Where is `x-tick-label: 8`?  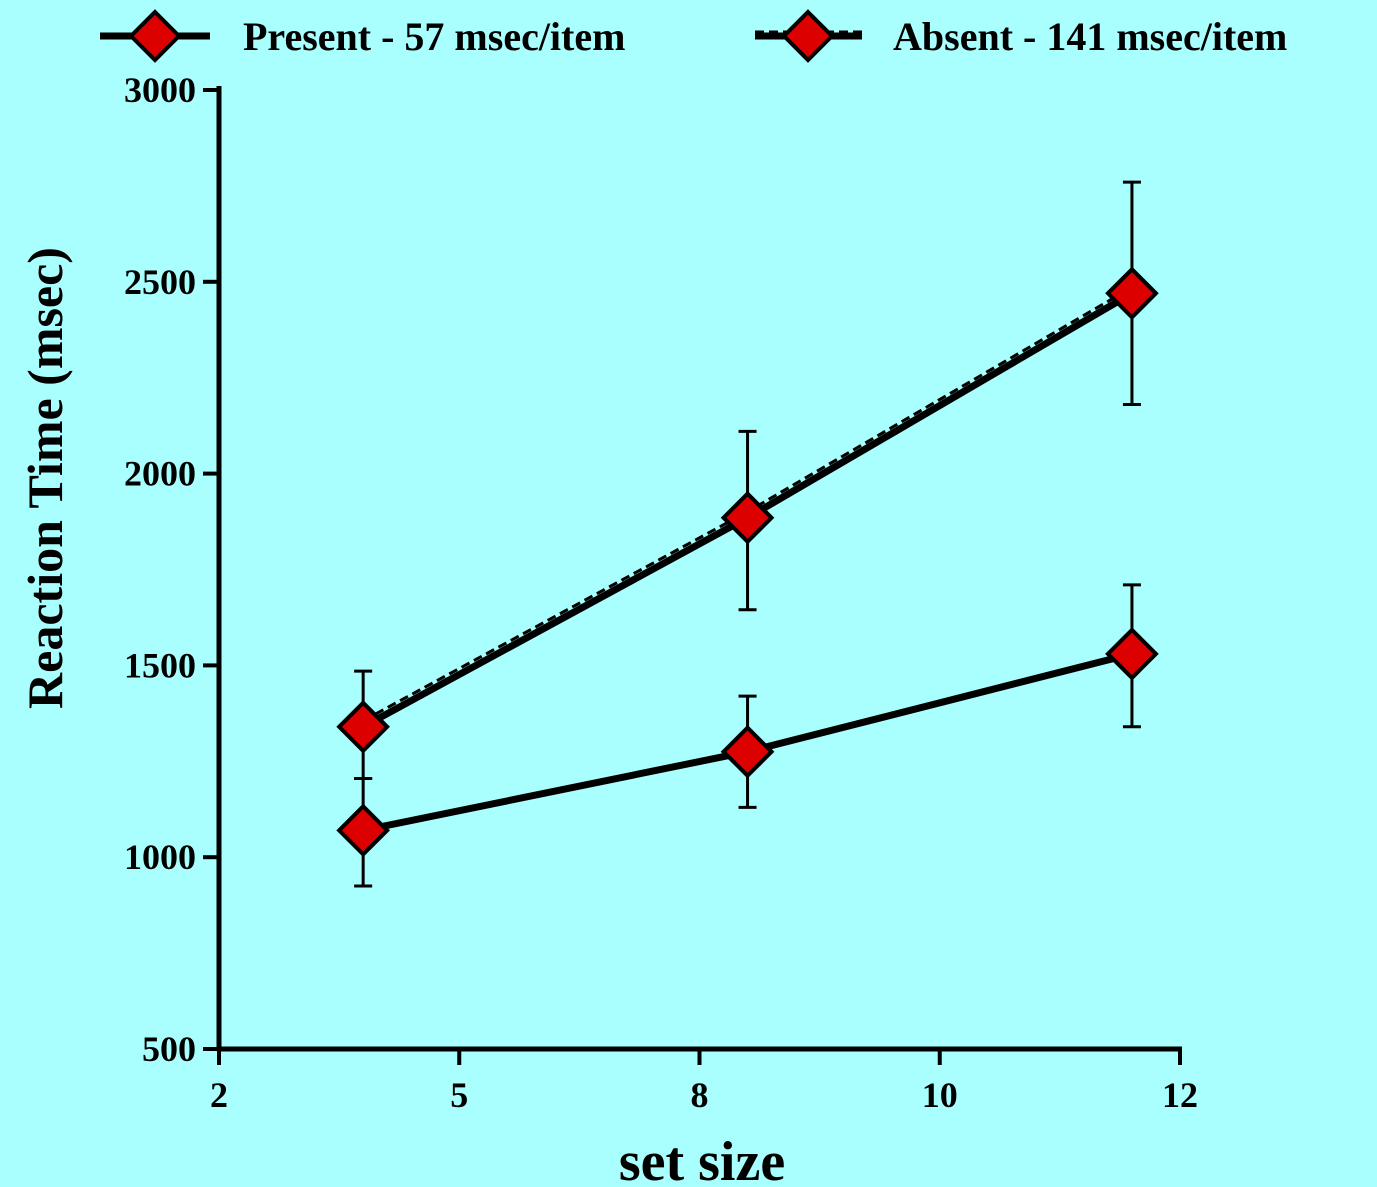 x-tick-label: 8 is located at coordinates (700, 1095).